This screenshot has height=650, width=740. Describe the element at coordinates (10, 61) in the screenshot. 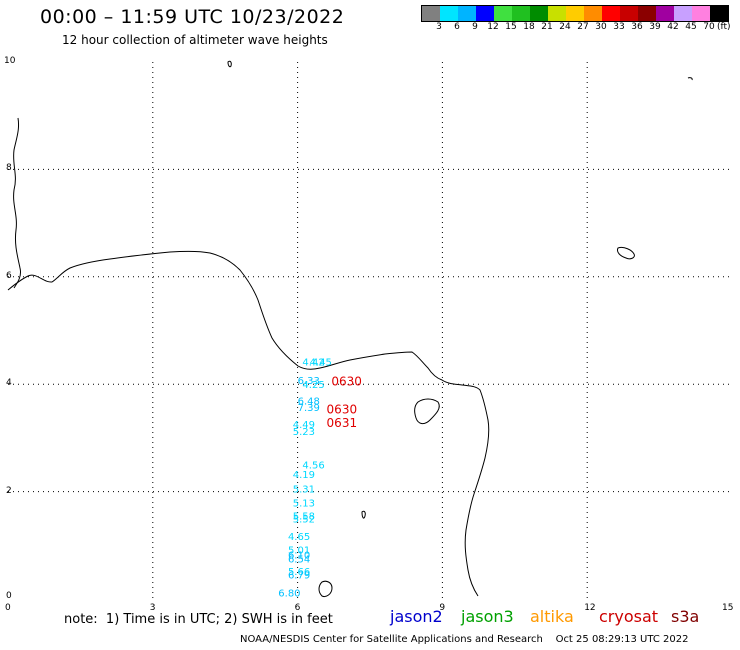

I see `y-tick-label: 10` at that location.